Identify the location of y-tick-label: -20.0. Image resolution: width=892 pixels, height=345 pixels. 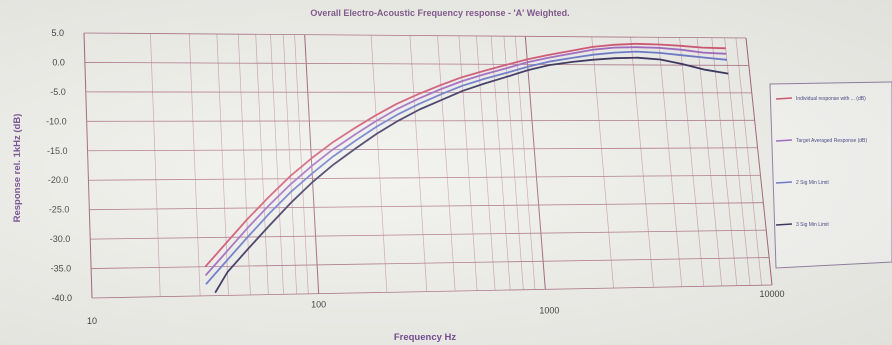
(58, 180).